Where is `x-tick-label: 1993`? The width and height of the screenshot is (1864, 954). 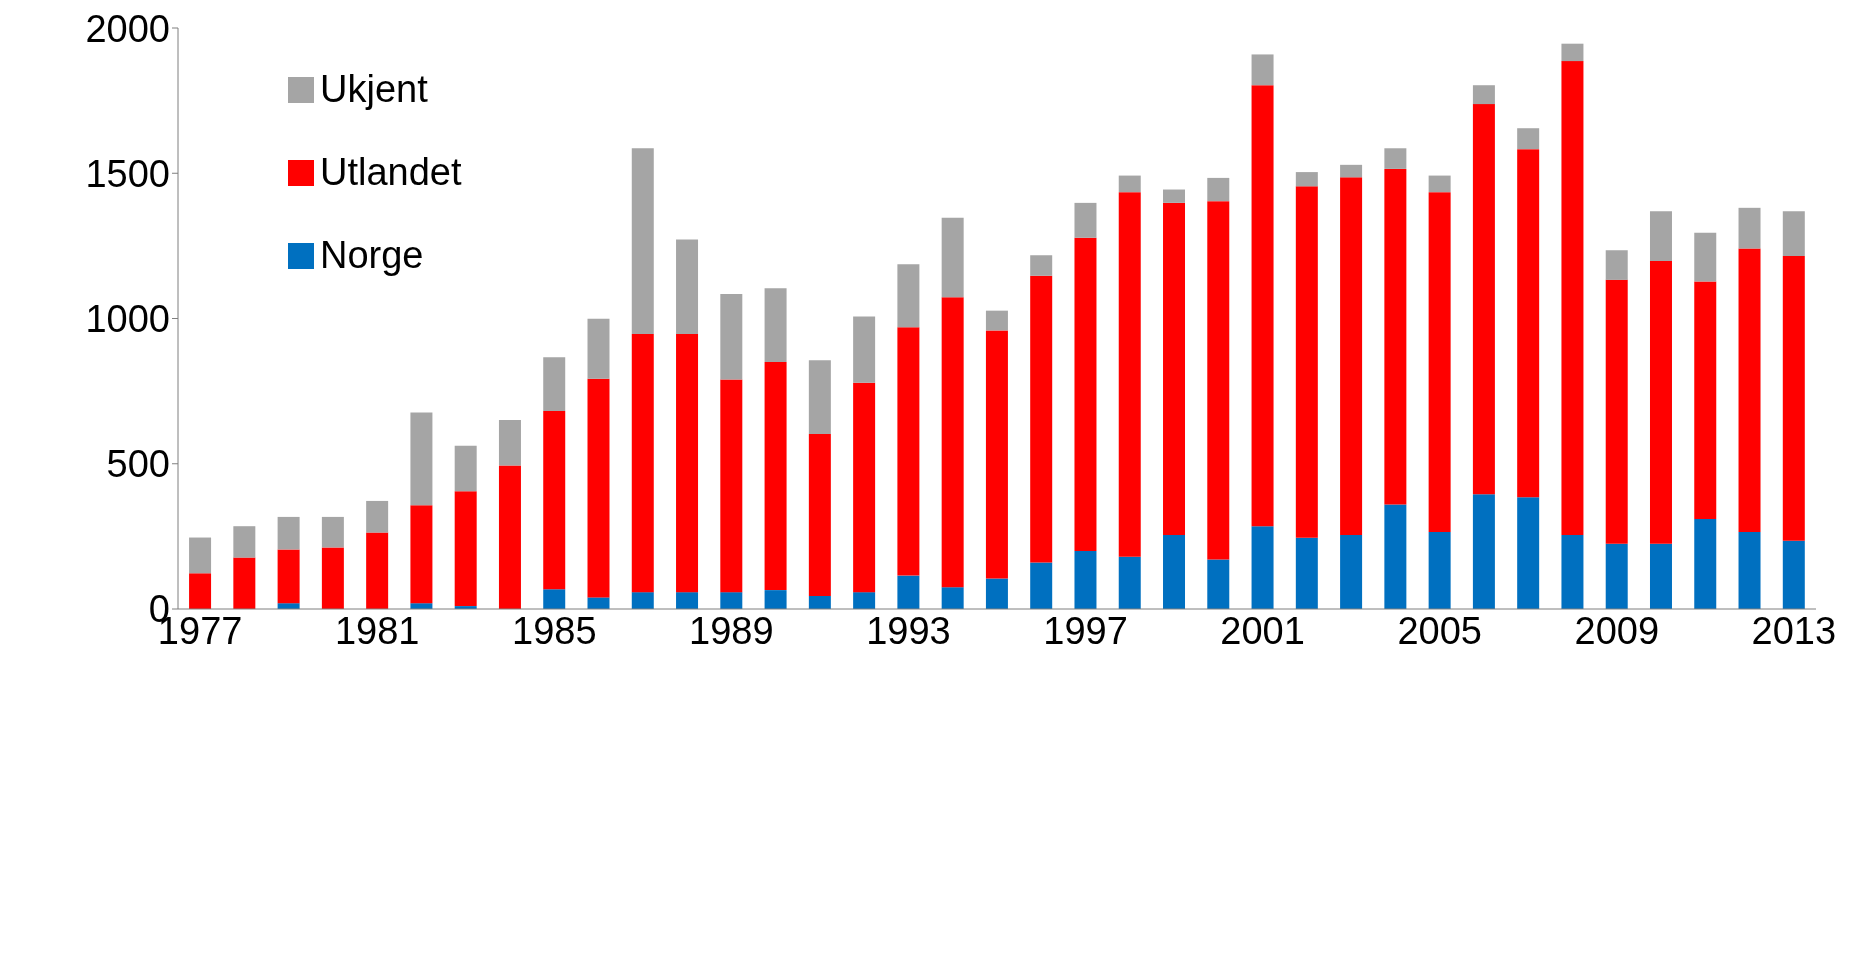 x-tick-label: 1993 is located at coordinates (908, 630).